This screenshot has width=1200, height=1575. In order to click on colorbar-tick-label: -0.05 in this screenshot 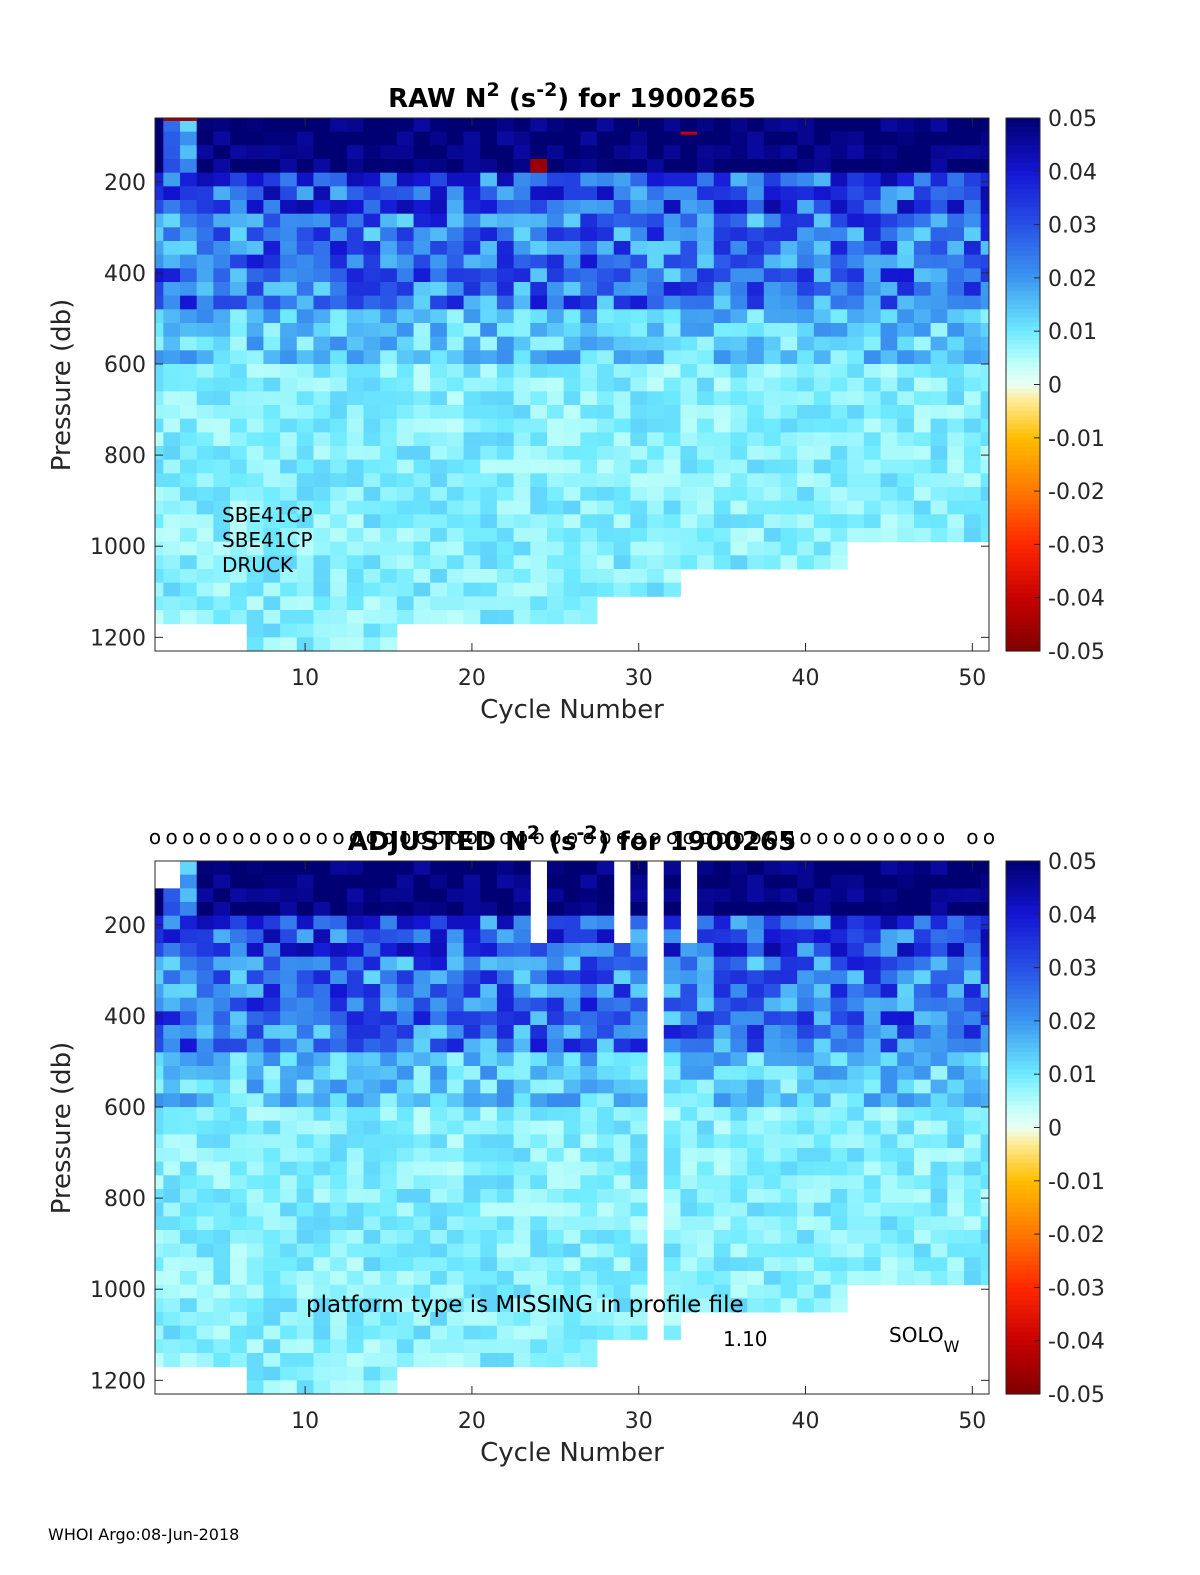, I will do `click(1076, 1395)`.